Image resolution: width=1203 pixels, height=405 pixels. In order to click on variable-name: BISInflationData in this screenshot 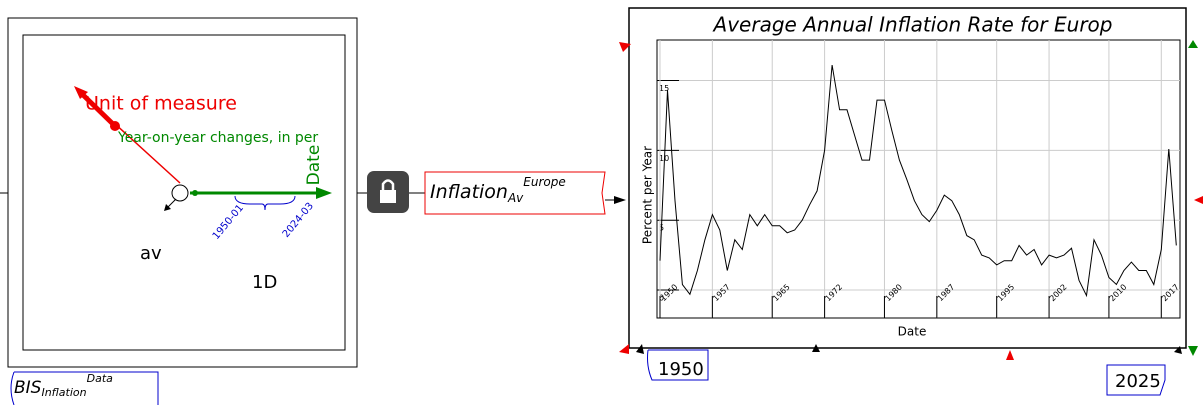, I will do `click(63, 385)`.